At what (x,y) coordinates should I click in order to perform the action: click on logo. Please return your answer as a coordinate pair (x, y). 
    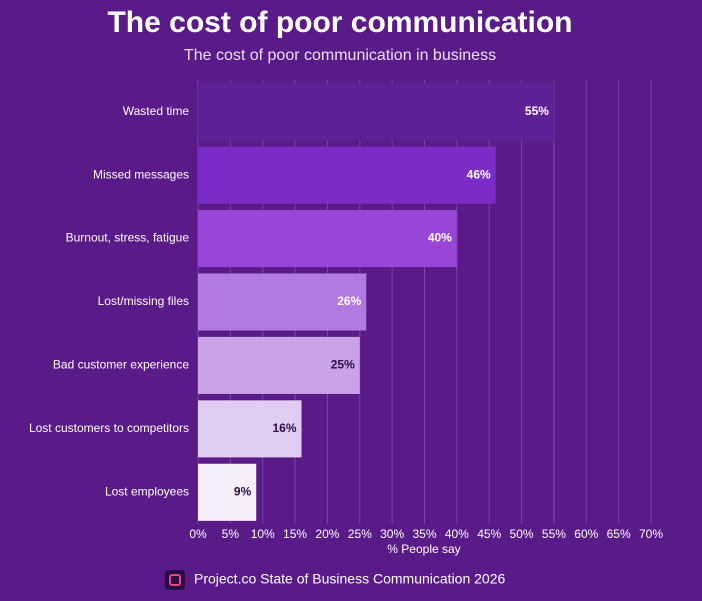
    Looking at the image, I should click on (175, 580).